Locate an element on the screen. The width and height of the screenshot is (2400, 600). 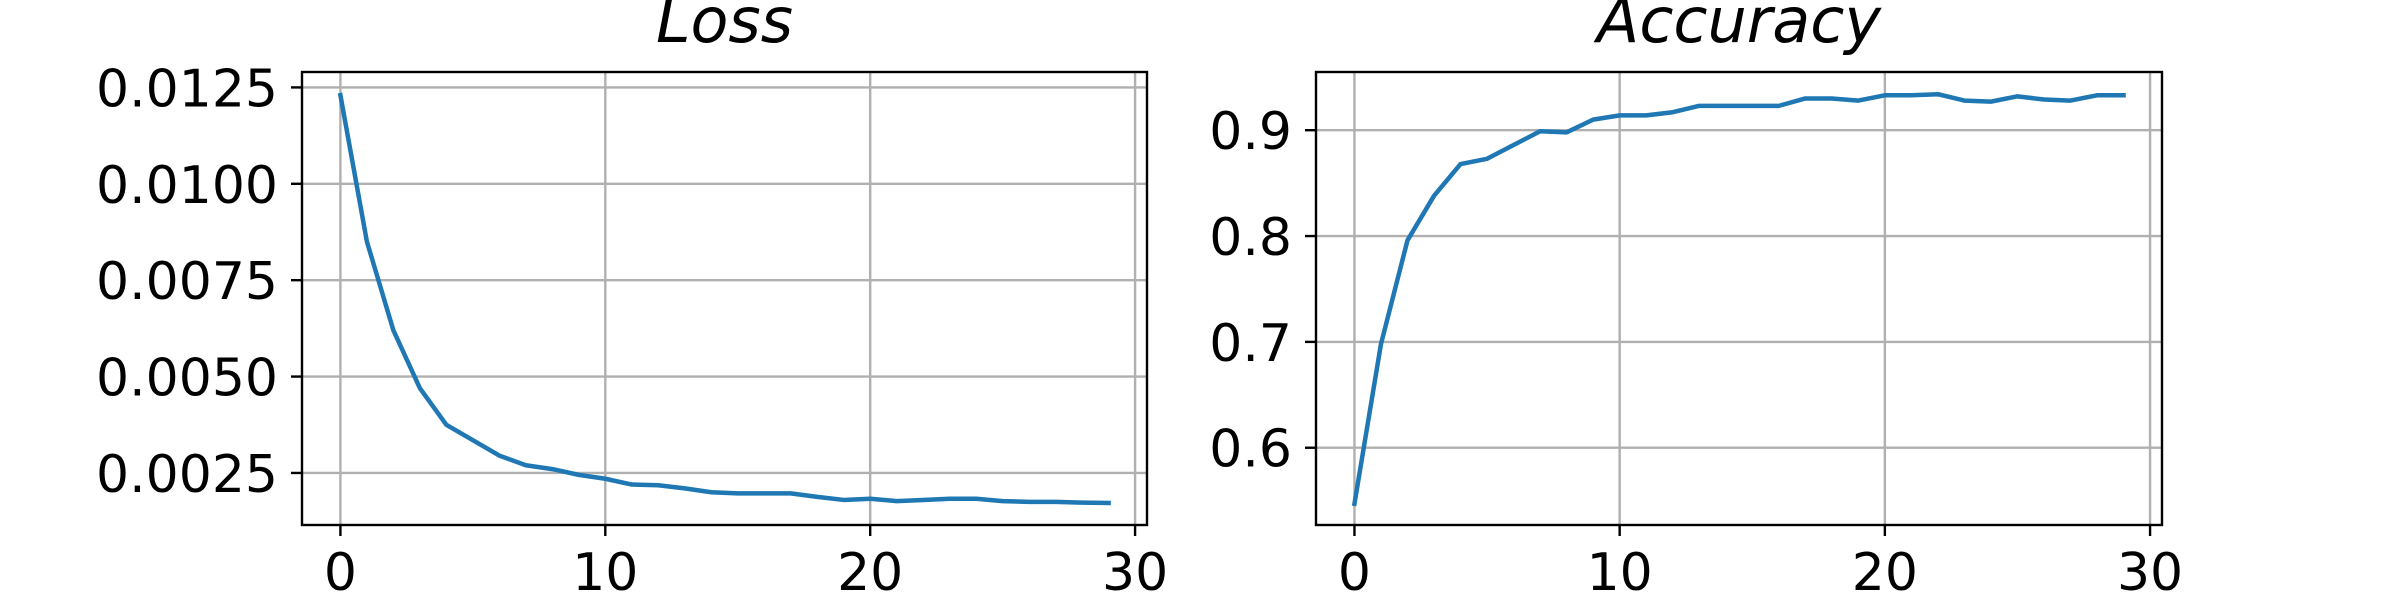
accuracy-chart-title: Accuracy is located at coordinates (1737, 28).